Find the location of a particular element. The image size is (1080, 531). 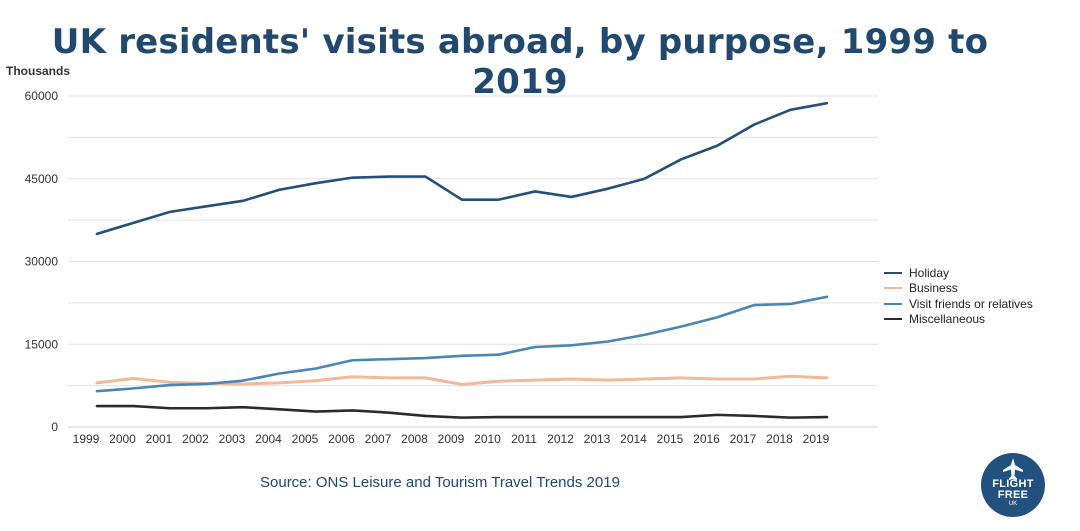

legend-item-holiday: Holiday is located at coordinates (958, 273).